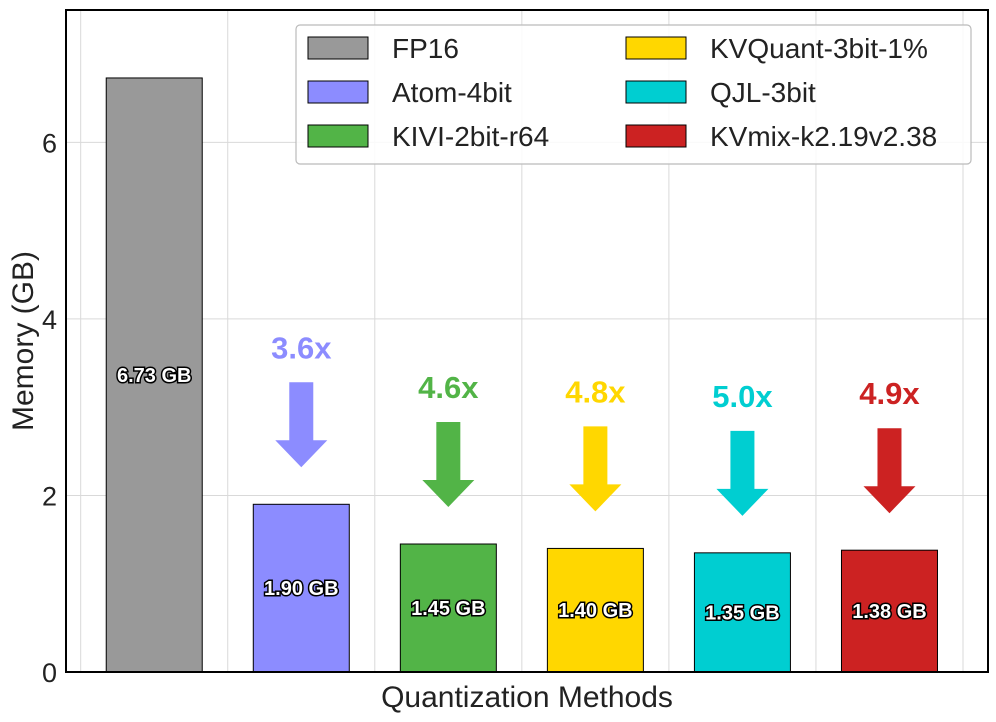 This screenshot has height=722, width=996. I want to click on bar-atom-4bit, so click(301, 588).